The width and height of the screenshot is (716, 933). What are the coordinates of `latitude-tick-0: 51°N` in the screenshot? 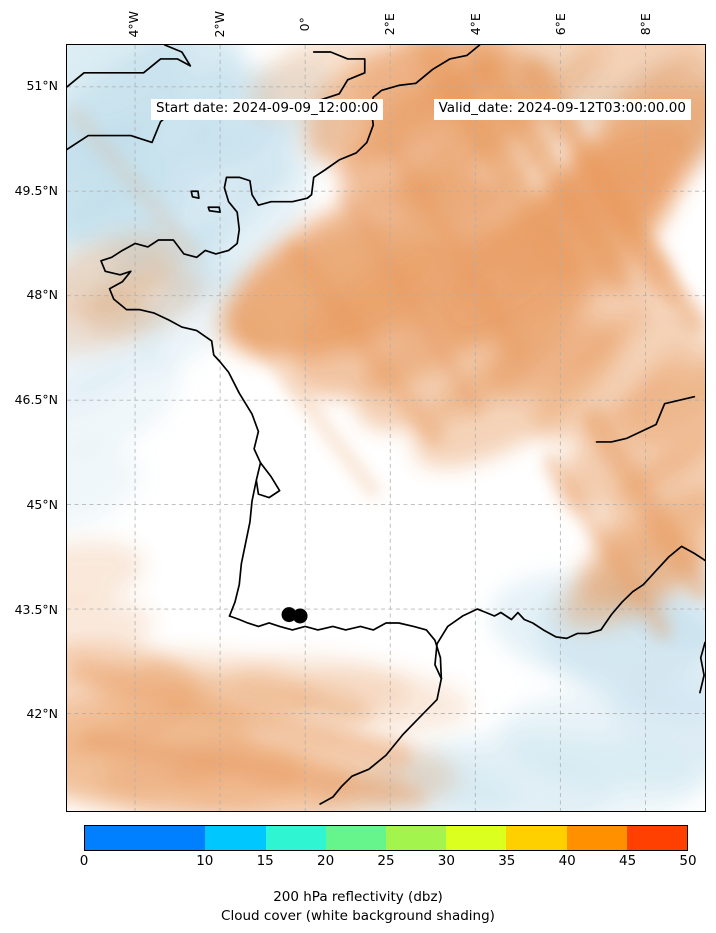 It's located at (42, 85).